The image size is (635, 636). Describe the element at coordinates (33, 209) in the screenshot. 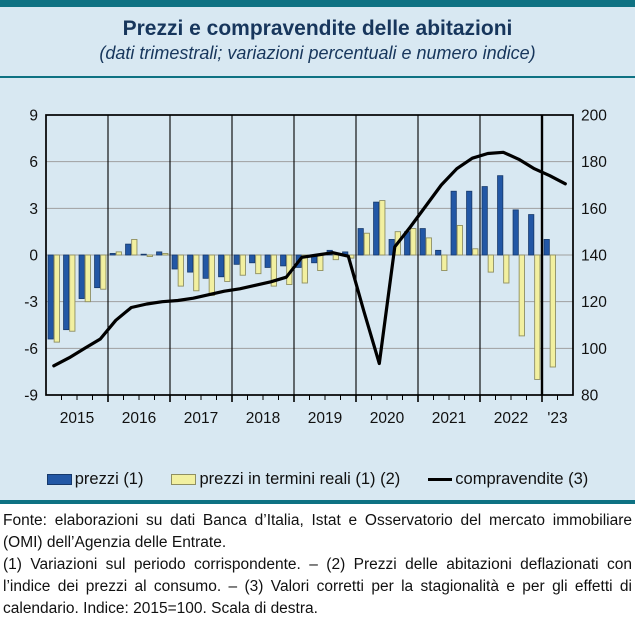

I see `svg-text: 3` at that location.